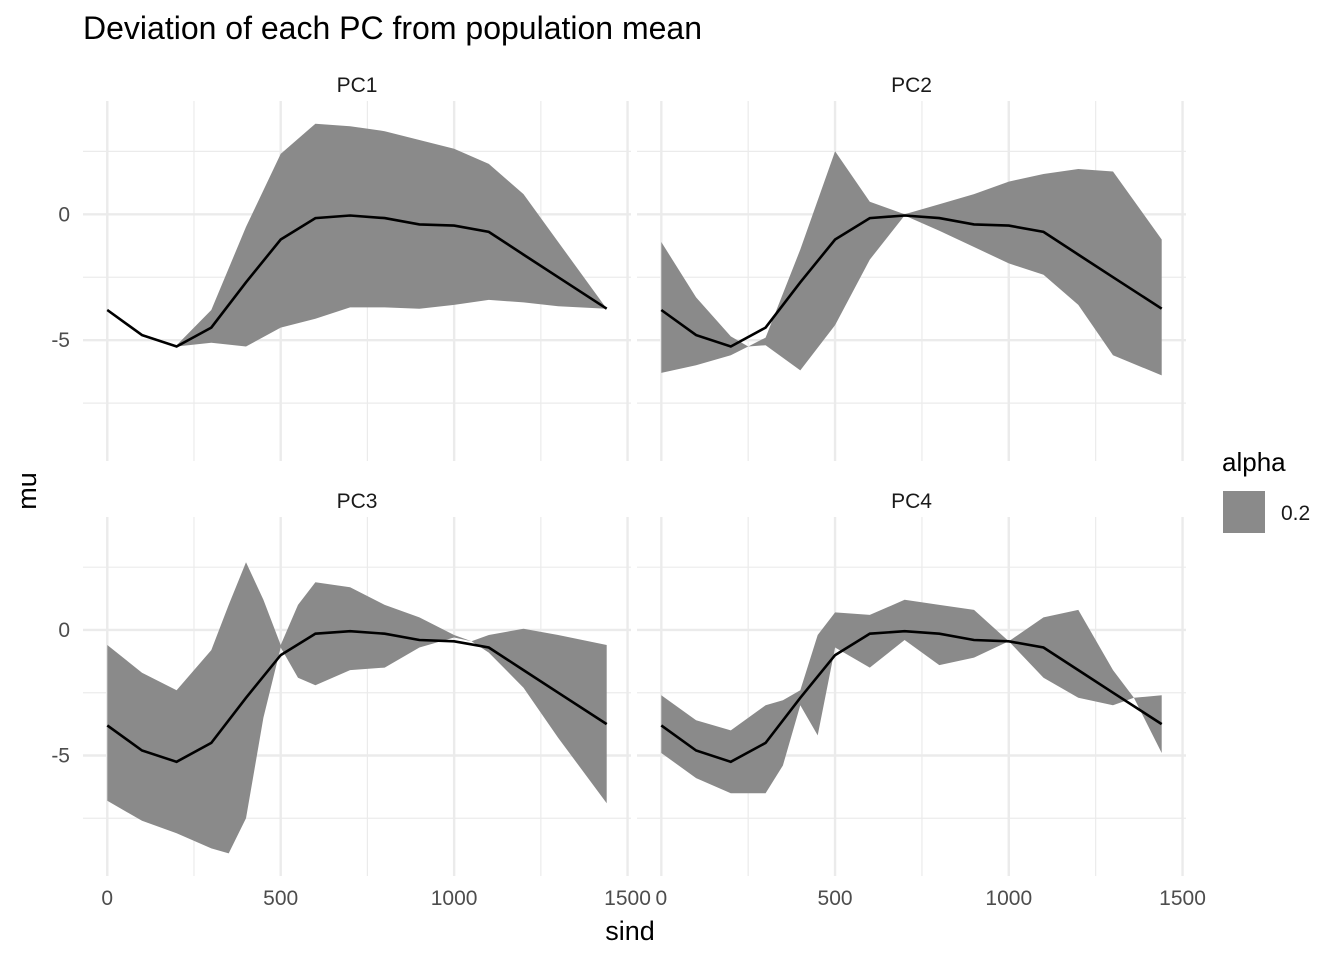  I want to click on panel-pc2-ribbon, so click(911, 263).